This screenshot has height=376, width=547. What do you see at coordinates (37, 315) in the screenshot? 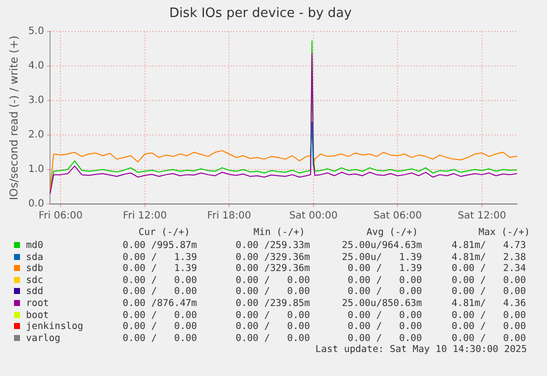
I see `legend-label: boot` at bounding box center [37, 315].